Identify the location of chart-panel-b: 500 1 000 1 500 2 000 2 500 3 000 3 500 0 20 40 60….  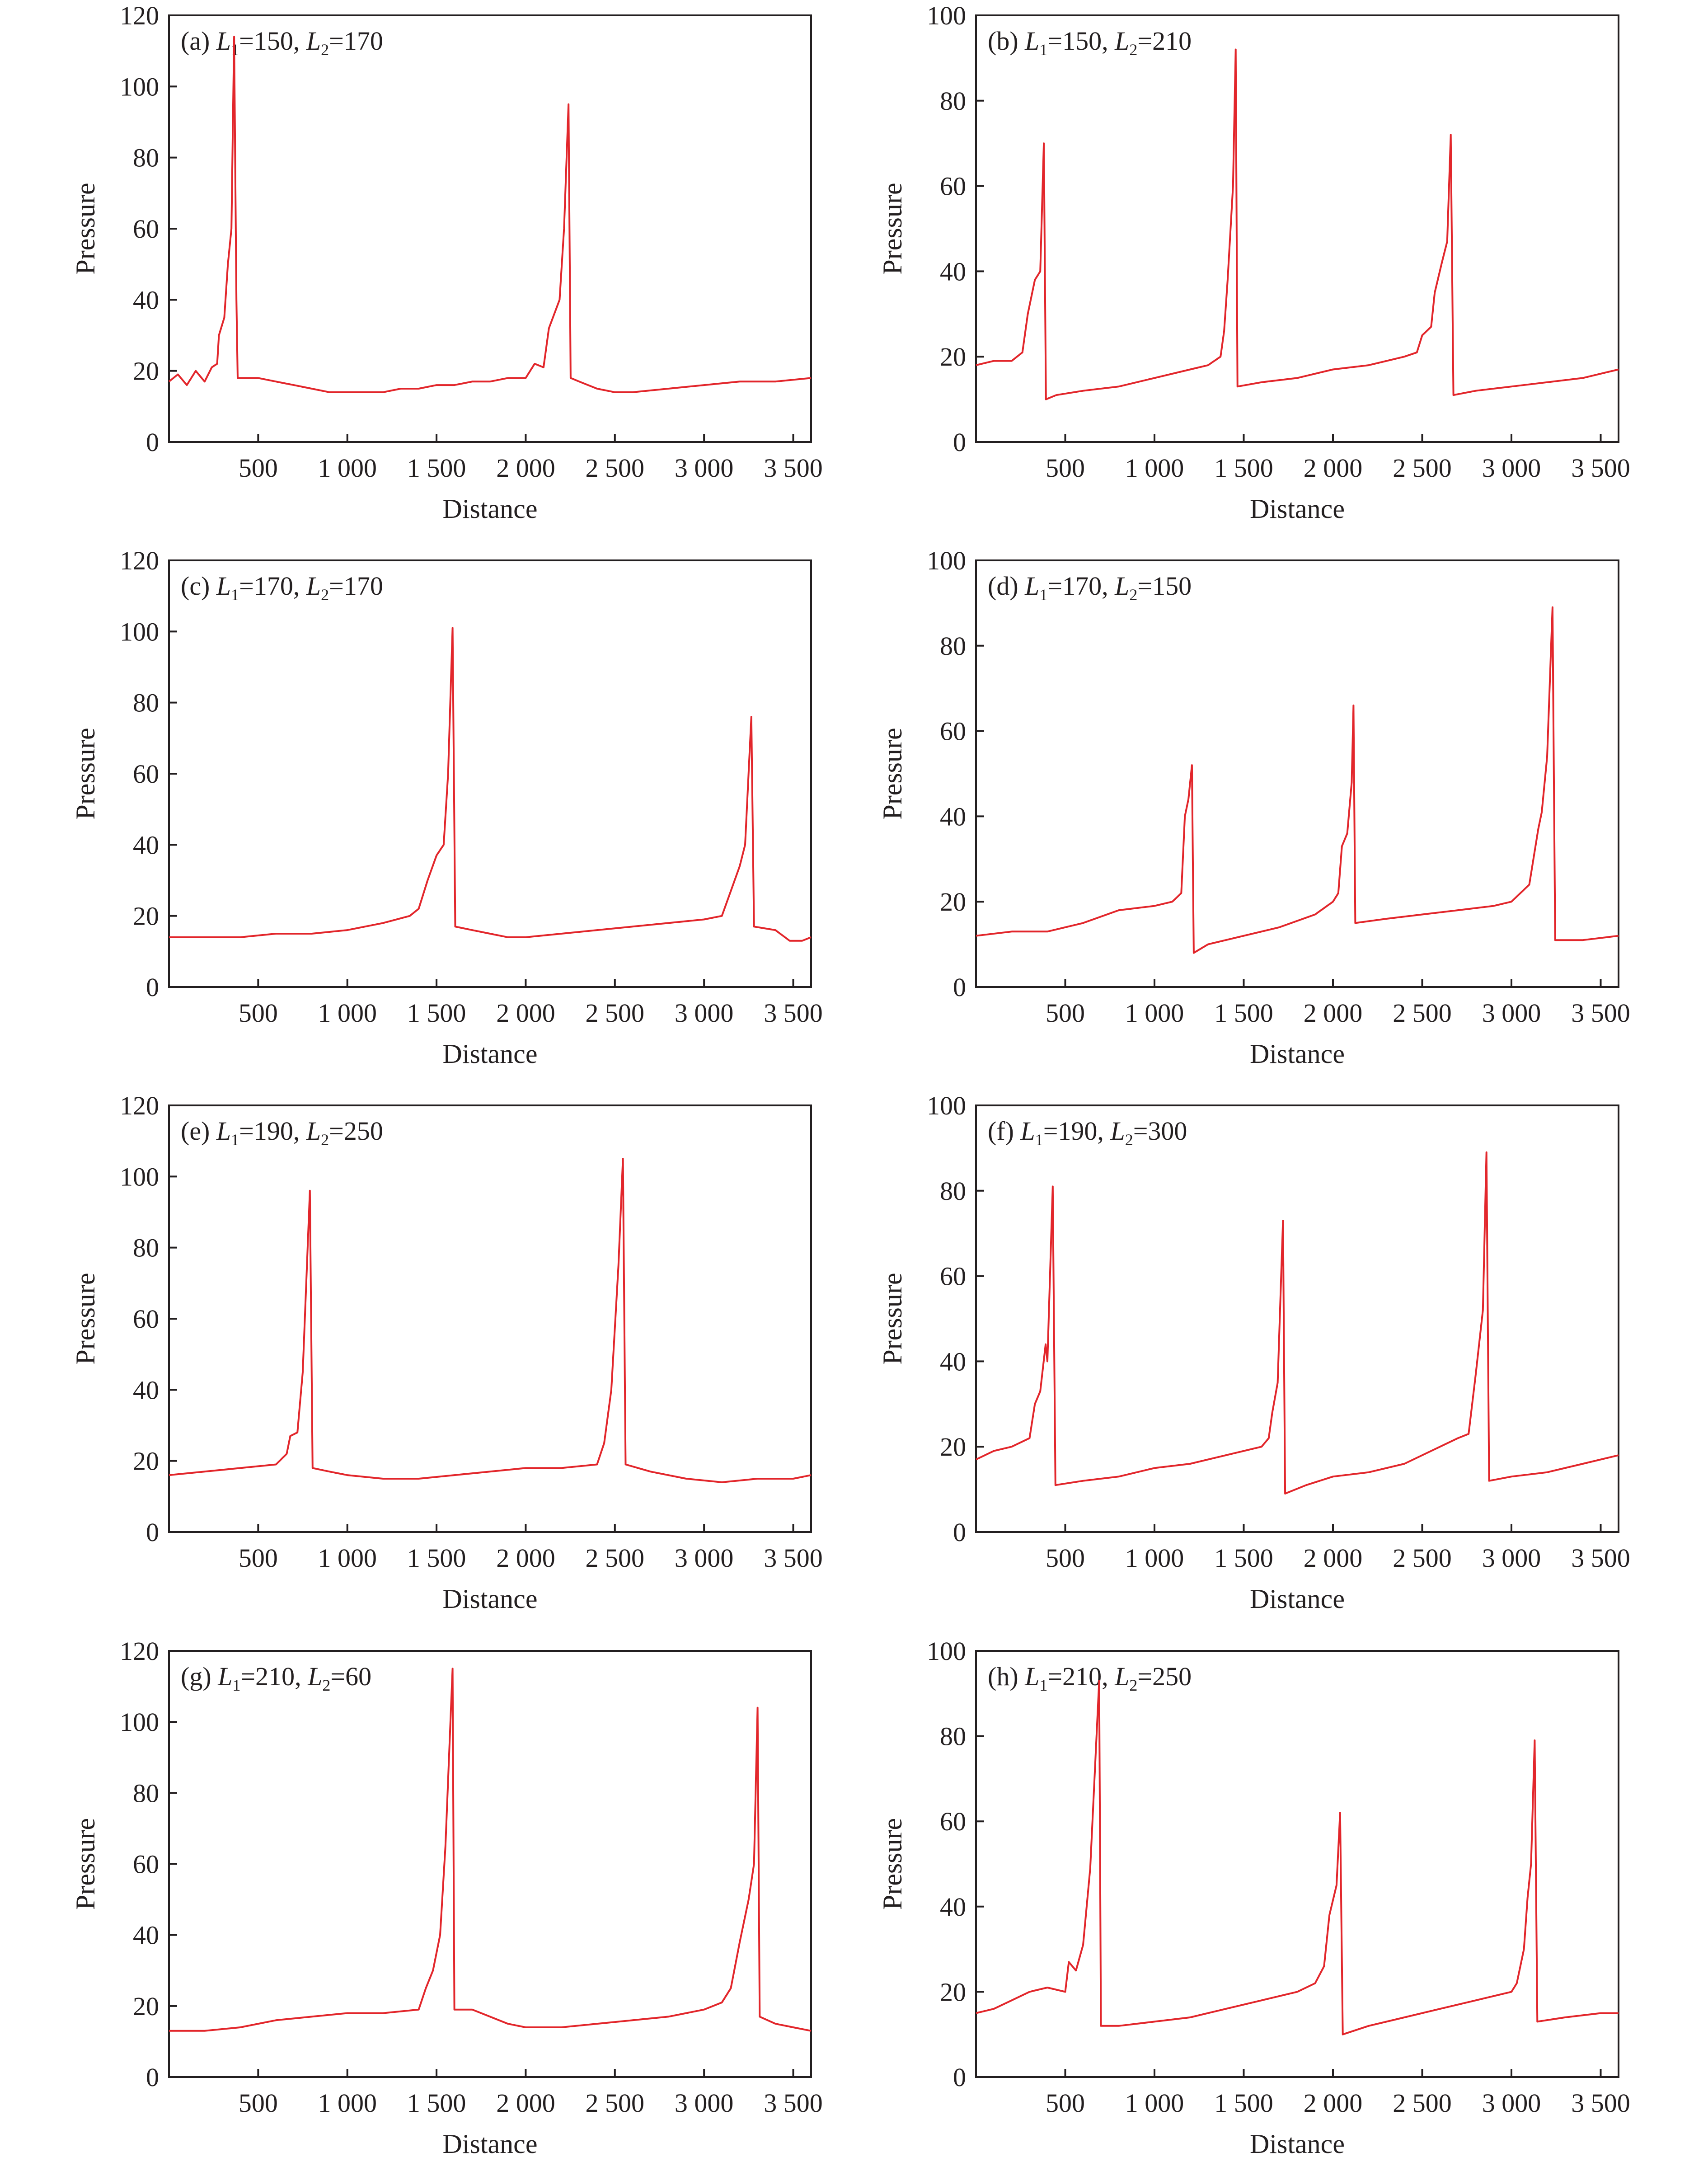
(1253, 262).